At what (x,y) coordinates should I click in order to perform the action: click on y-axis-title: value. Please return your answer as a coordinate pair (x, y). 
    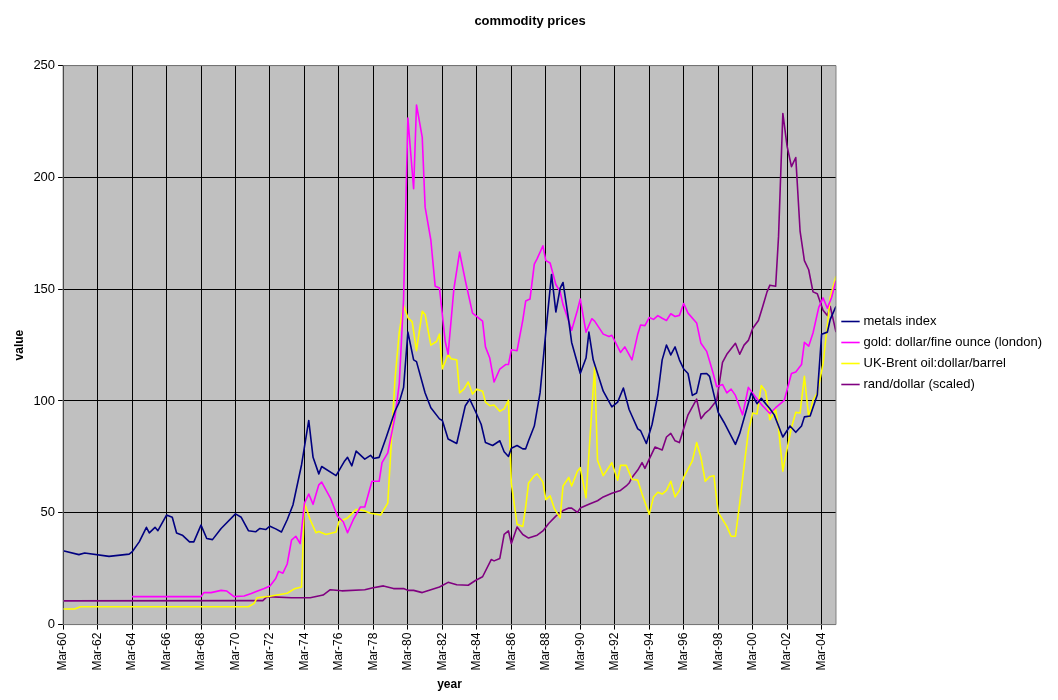
    Looking at the image, I should click on (18, 345).